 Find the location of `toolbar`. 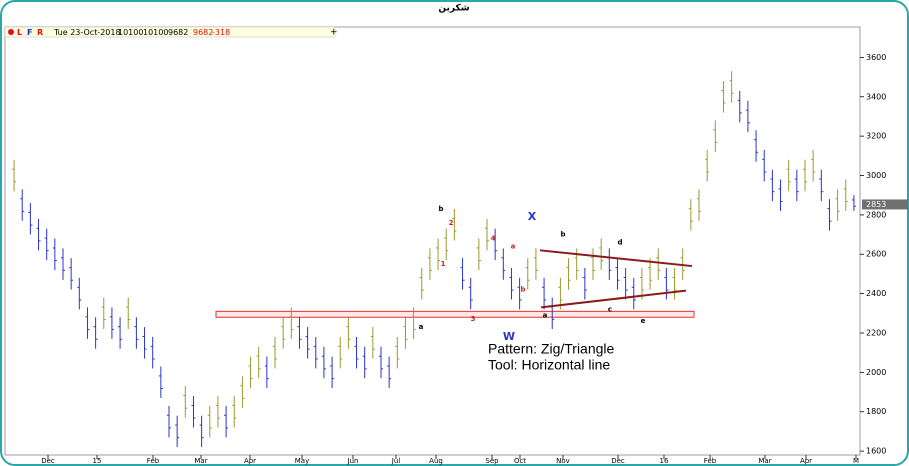

toolbar is located at coordinates (170, 32).